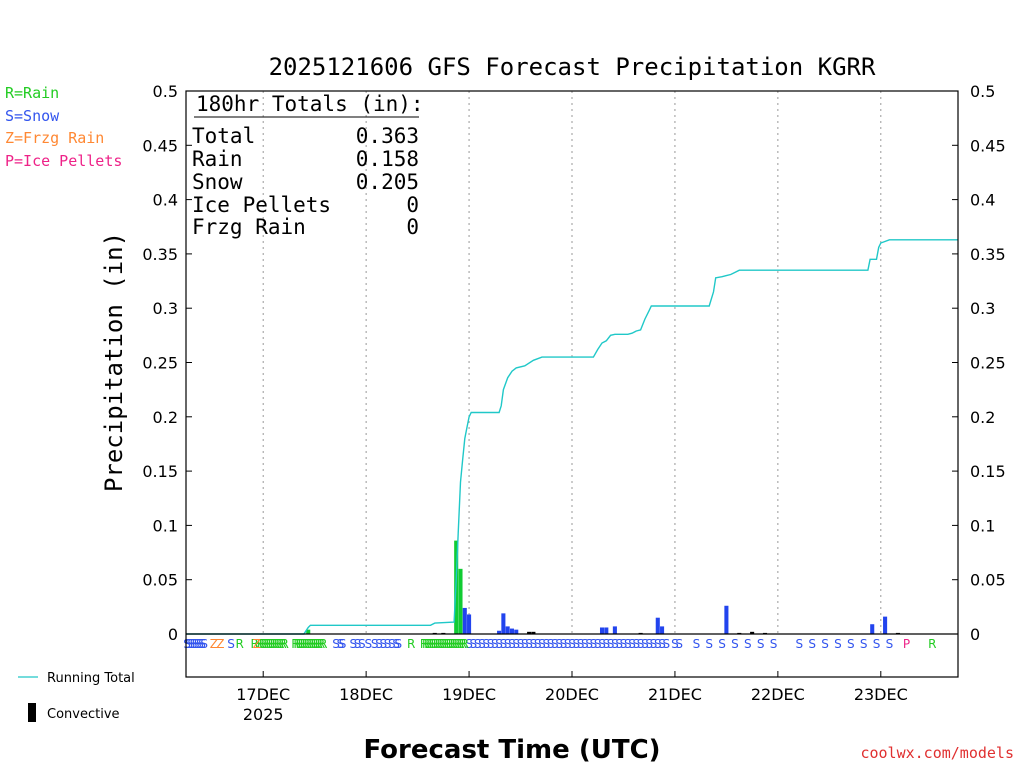 The height and width of the screenshot is (768, 1024). I want to click on strip-s-60: S, so click(624, 644).